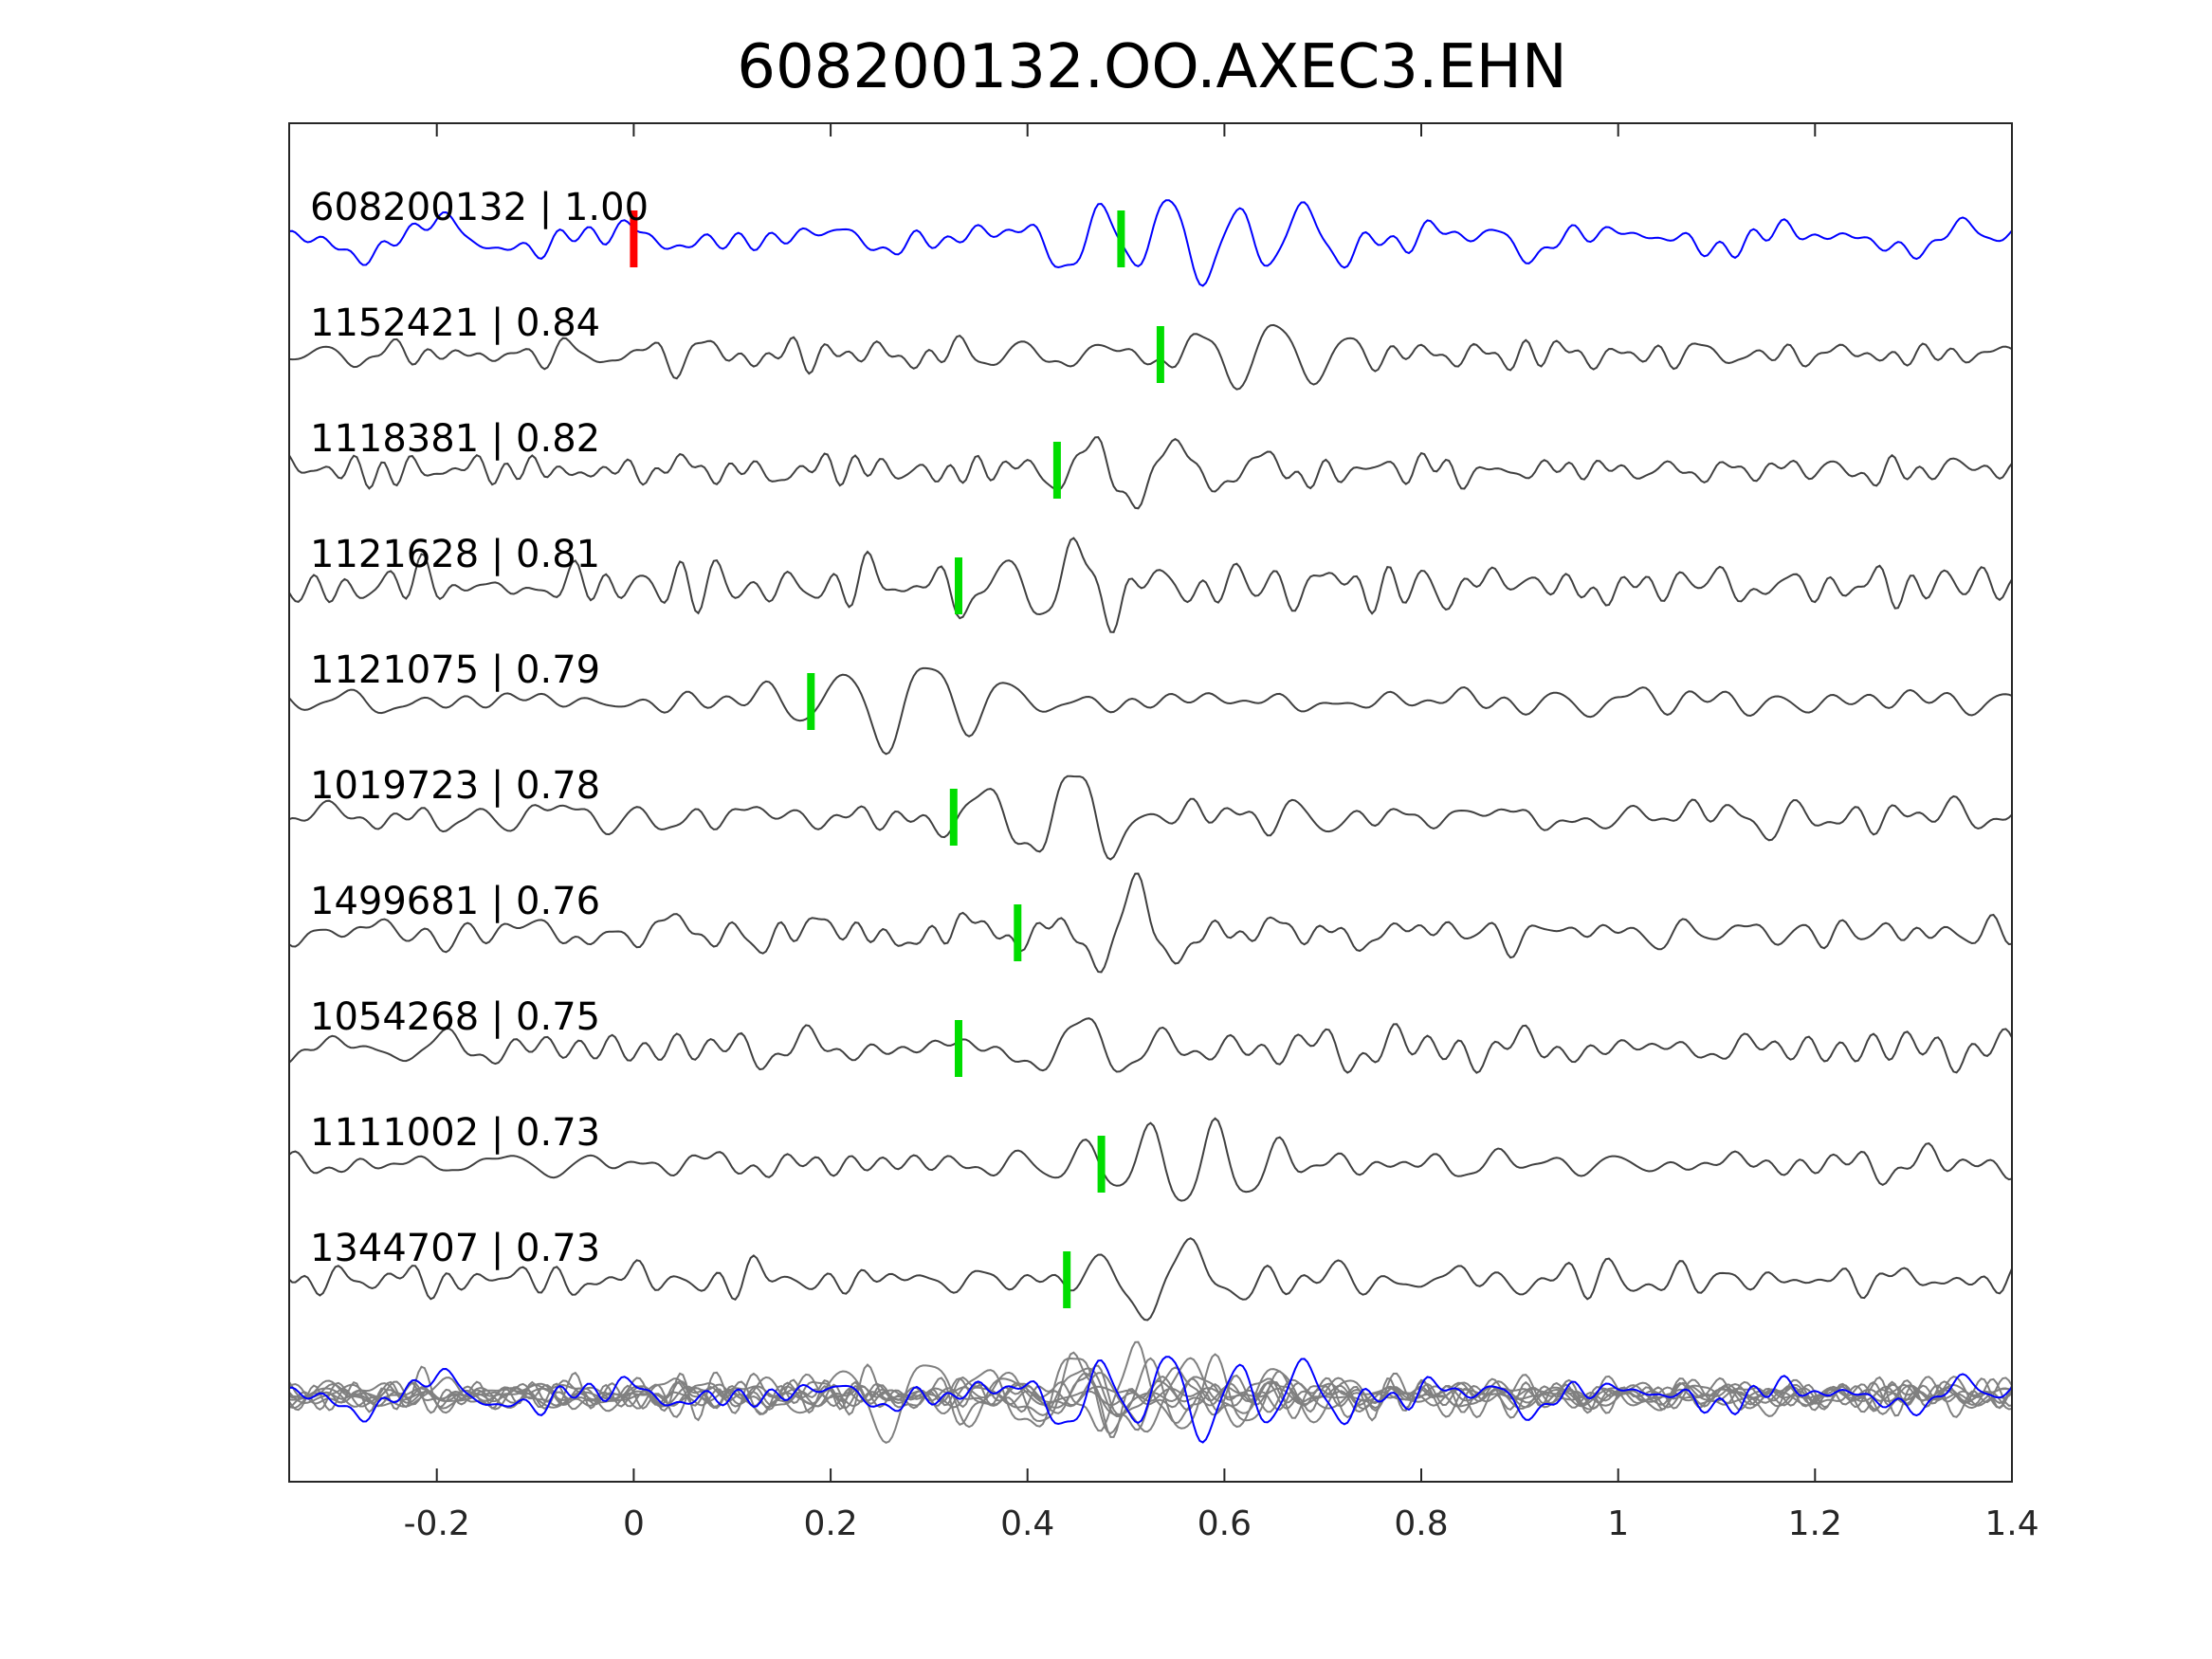  What do you see at coordinates (455, 901) in the screenshot?
I see `trace-label: 1499681 | 0.76` at bounding box center [455, 901].